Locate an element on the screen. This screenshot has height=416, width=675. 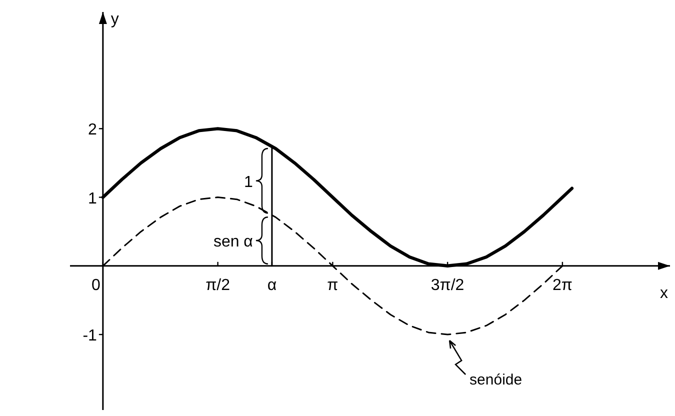
y-tick-label: 1 is located at coordinates (93, 199).